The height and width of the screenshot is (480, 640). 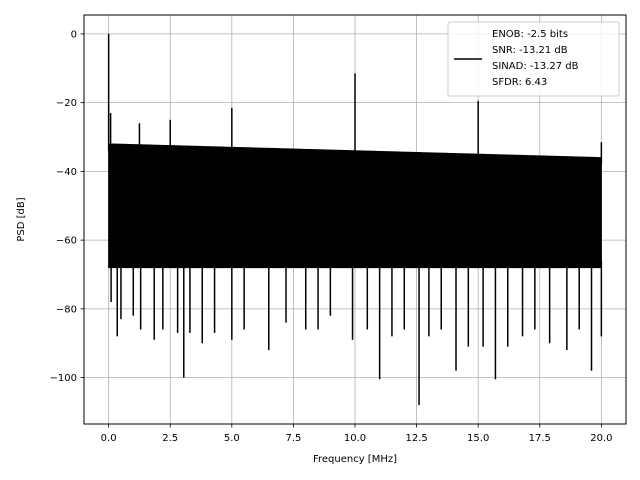 What do you see at coordinates (21, 219) in the screenshot?
I see `y-axis-title: PSD [dB]` at bounding box center [21, 219].